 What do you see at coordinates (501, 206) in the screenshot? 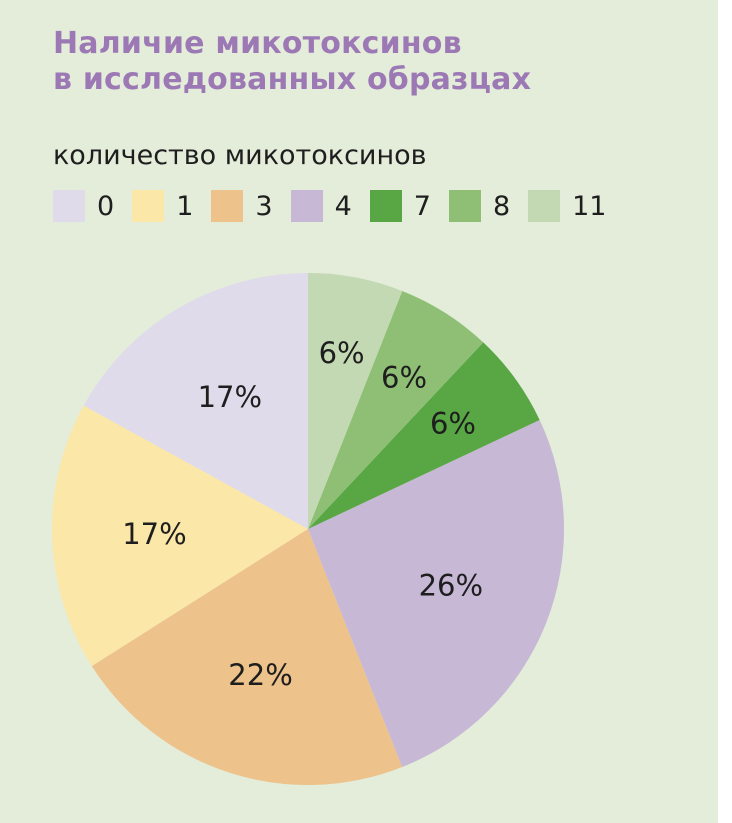
I see `legend-label: 8` at bounding box center [501, 206].